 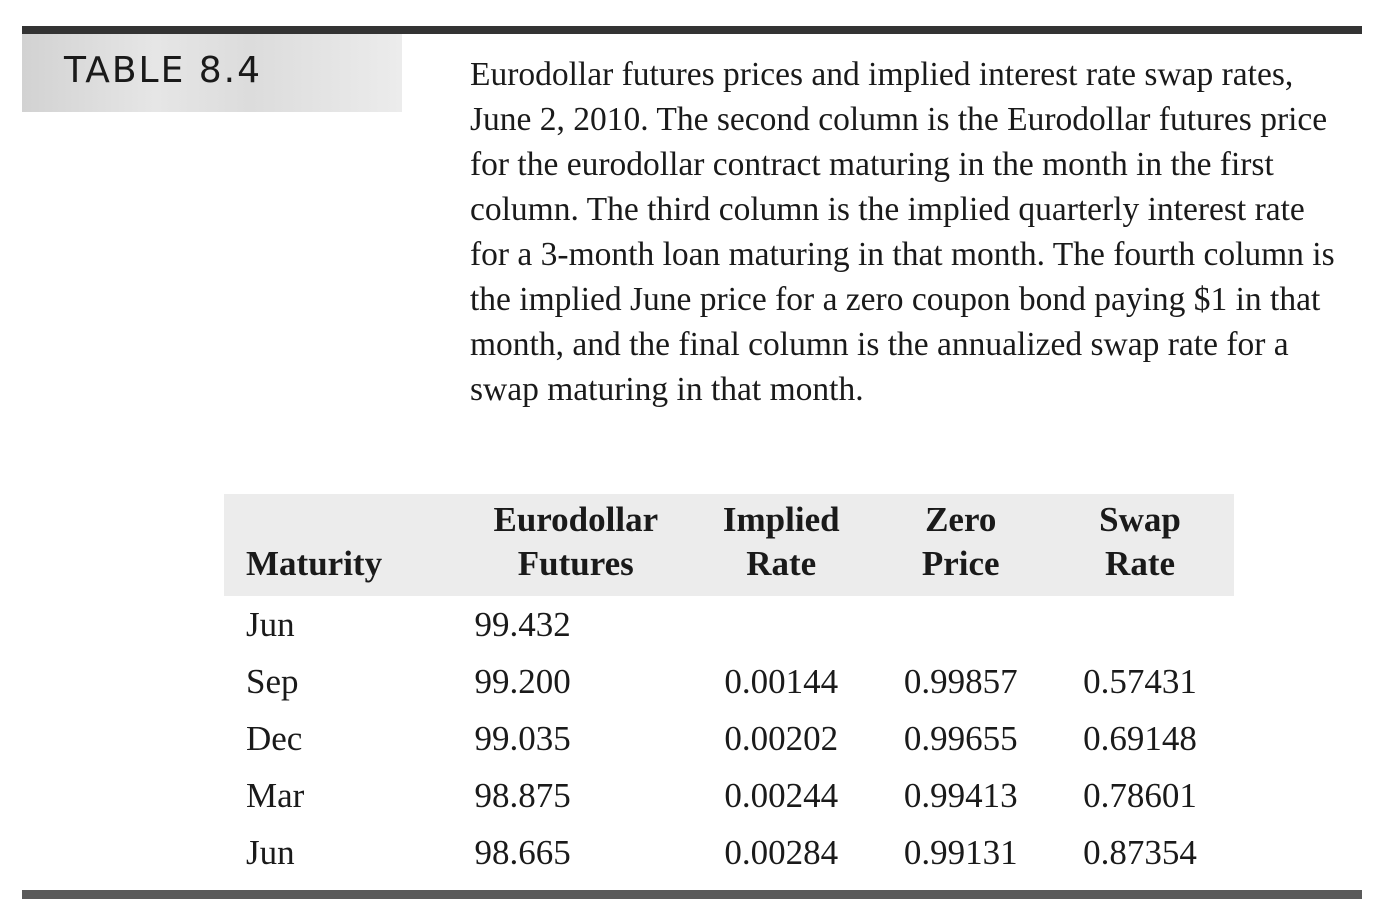 I want to click on cell-futures: 99.200, so click(x=522, y=681).